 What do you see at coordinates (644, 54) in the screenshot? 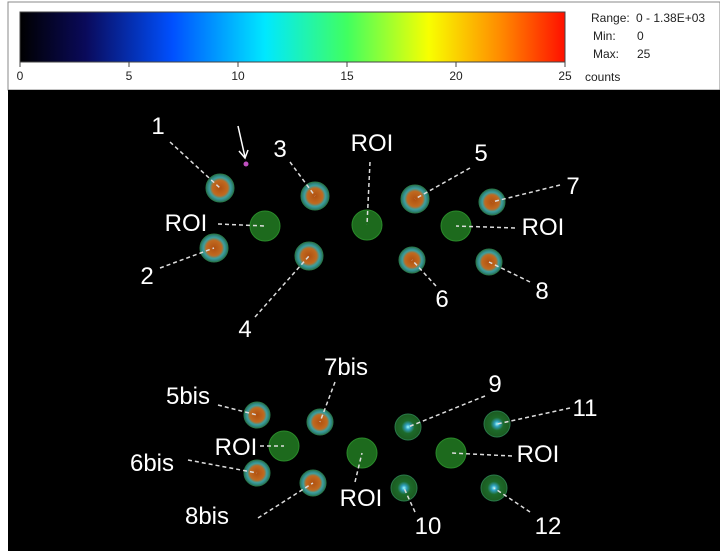
I see `max-value: 25` at bounding box center [644, 54].